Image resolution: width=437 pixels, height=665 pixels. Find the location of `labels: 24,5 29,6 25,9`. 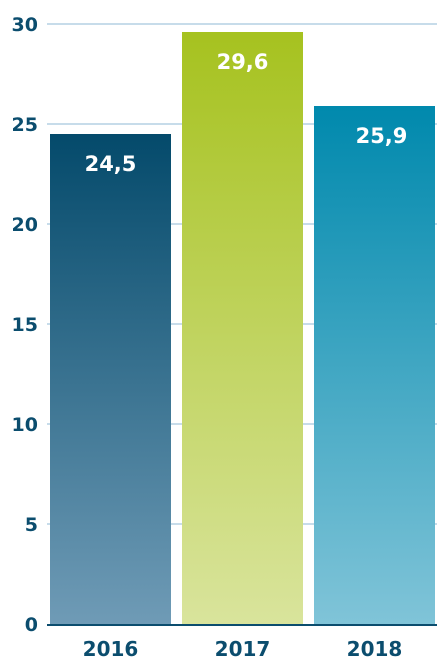

labels: 24,5 29,6 25,9 is located at coordinates (246, 113).